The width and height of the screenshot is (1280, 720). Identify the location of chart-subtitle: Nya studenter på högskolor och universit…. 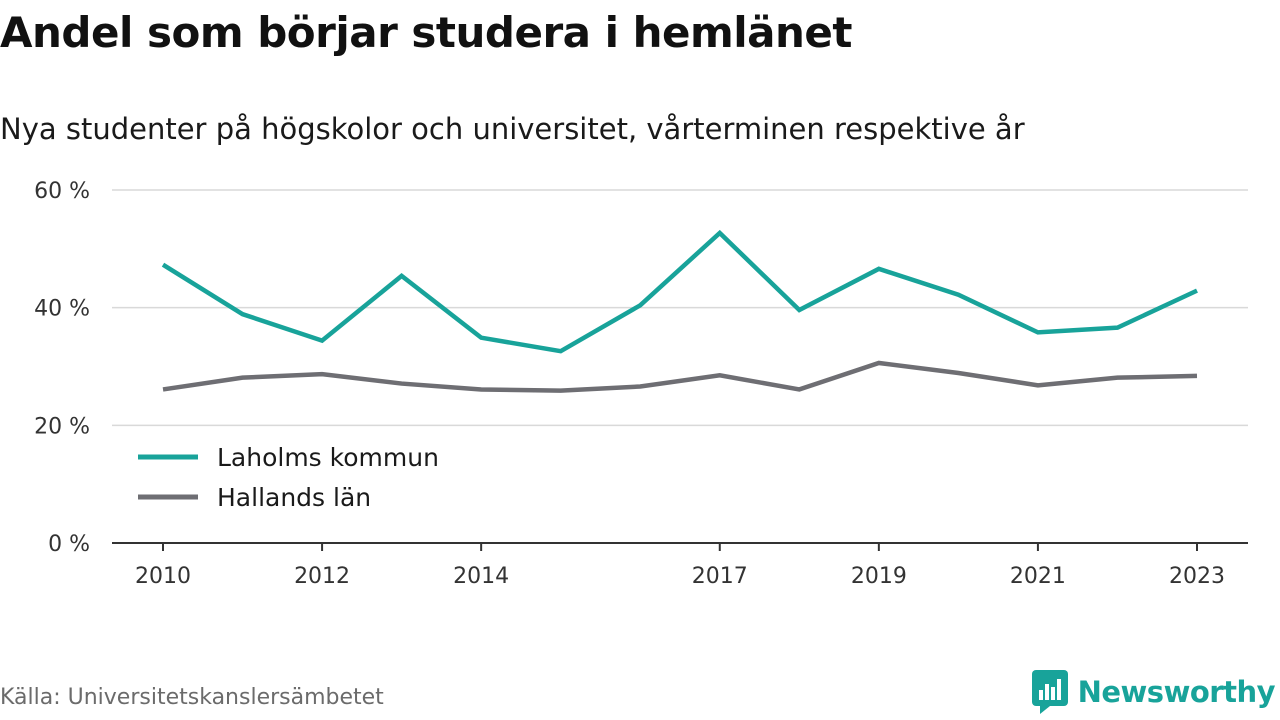
(512, 129).